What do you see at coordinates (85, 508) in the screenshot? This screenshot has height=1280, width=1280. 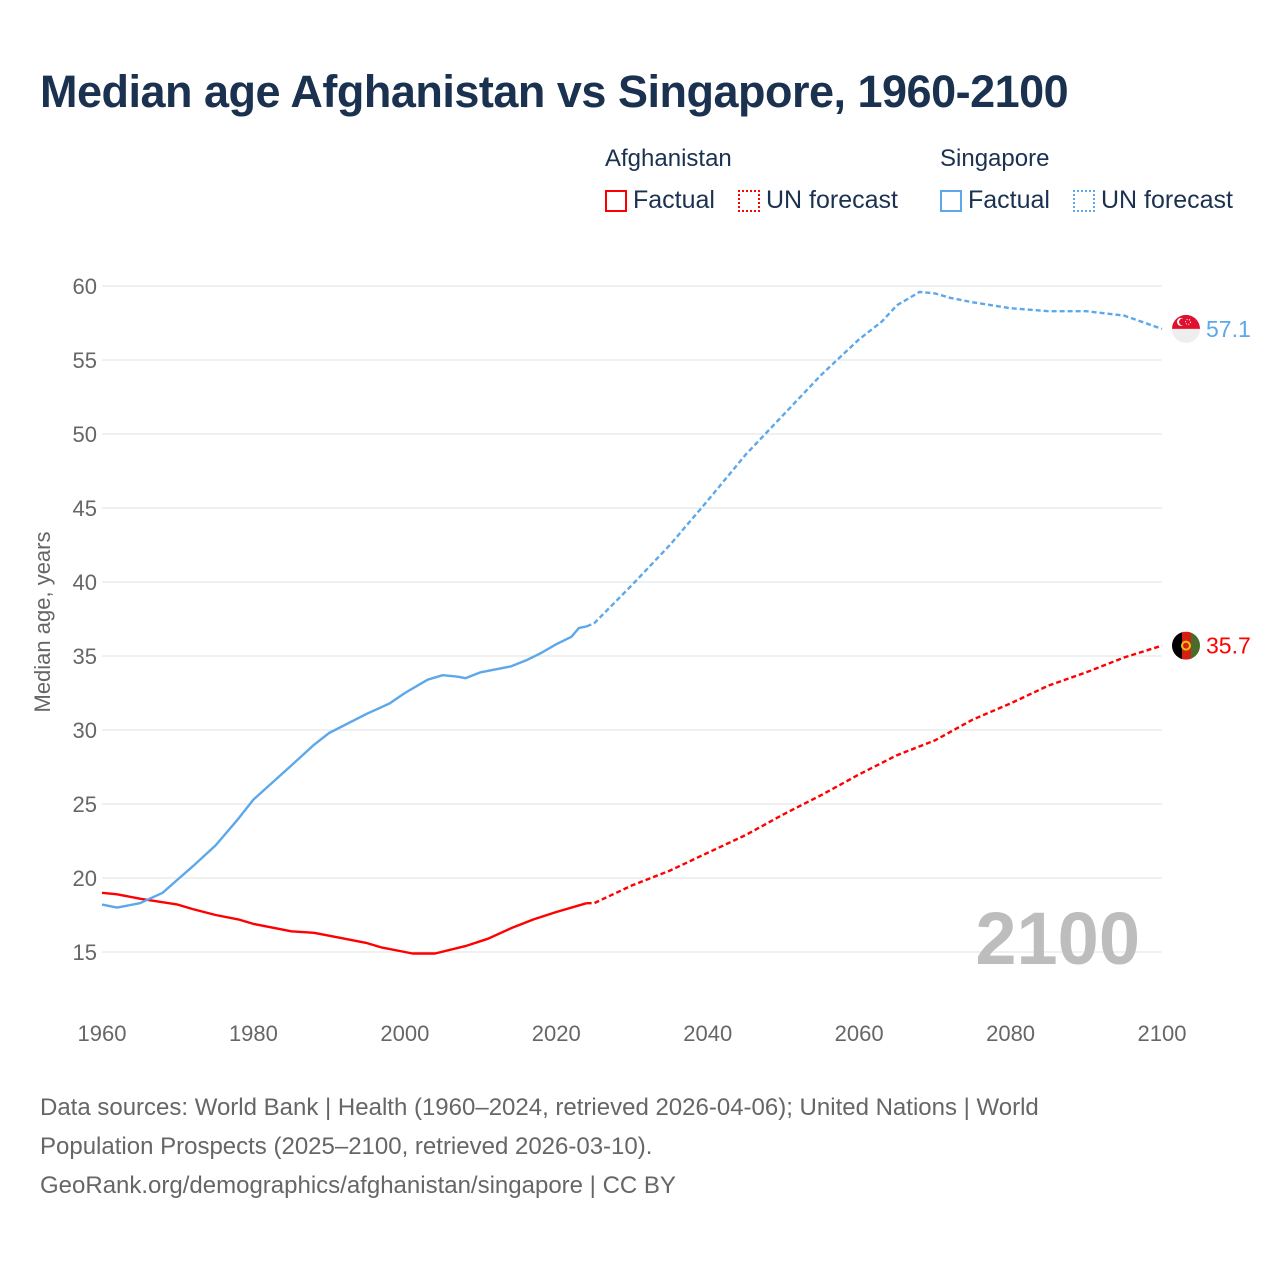 I see `y-tick-label: 45` at bounding box center [85, 508].